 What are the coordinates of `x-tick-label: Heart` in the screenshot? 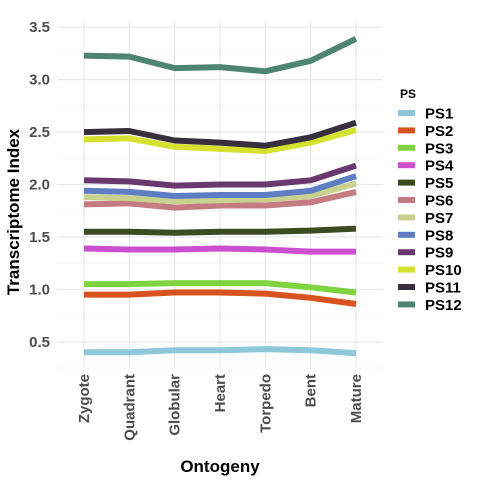 It's located at (220, 393).